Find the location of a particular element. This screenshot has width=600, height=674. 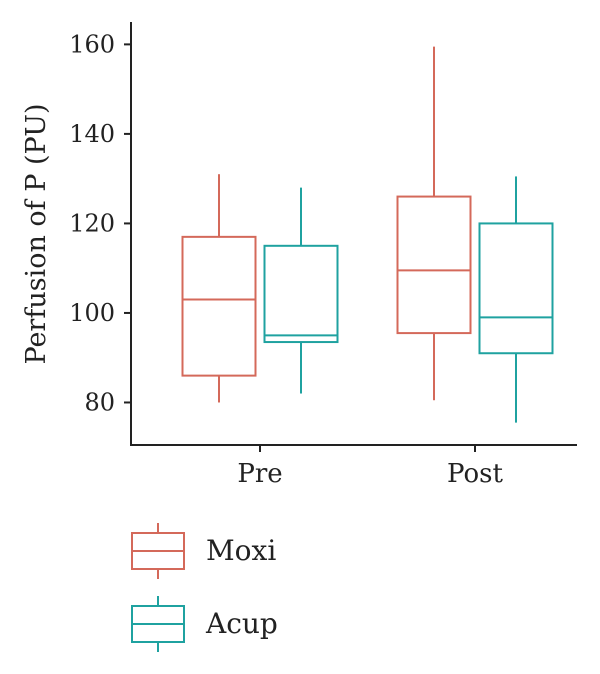

legend-item-moxi: Moxi is located at coordinates (203, 551).